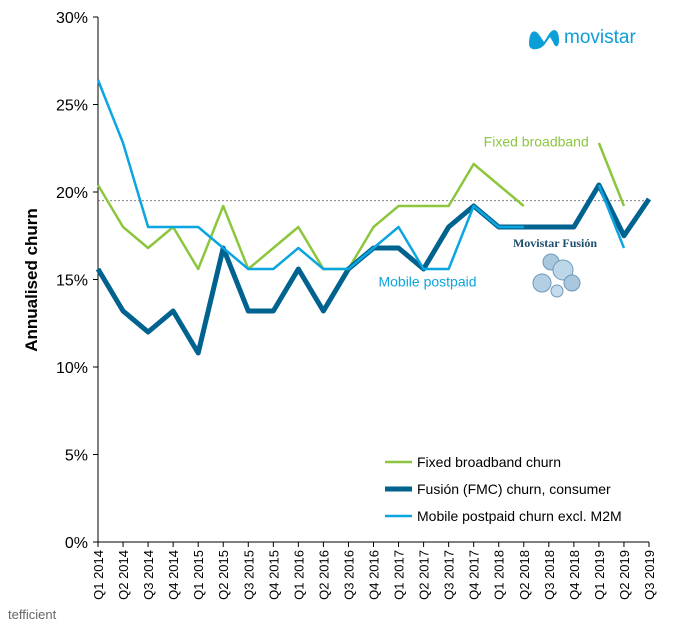  Describe the element at coordinates (198, 575) in the screenshot. I see `x-tick-label: Q1 2015` at that location.